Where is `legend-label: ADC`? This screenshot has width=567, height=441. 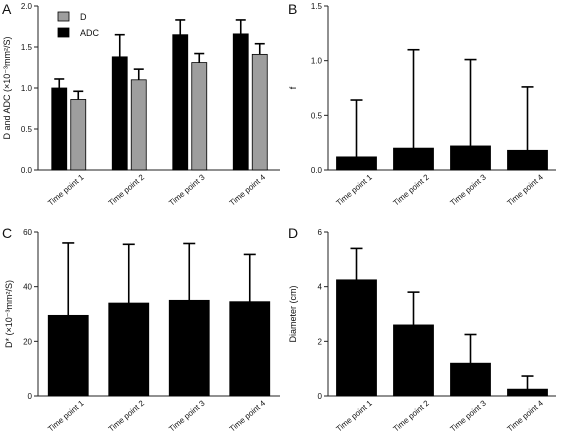
legend-label: ADC is located at coordinates (90, 33).